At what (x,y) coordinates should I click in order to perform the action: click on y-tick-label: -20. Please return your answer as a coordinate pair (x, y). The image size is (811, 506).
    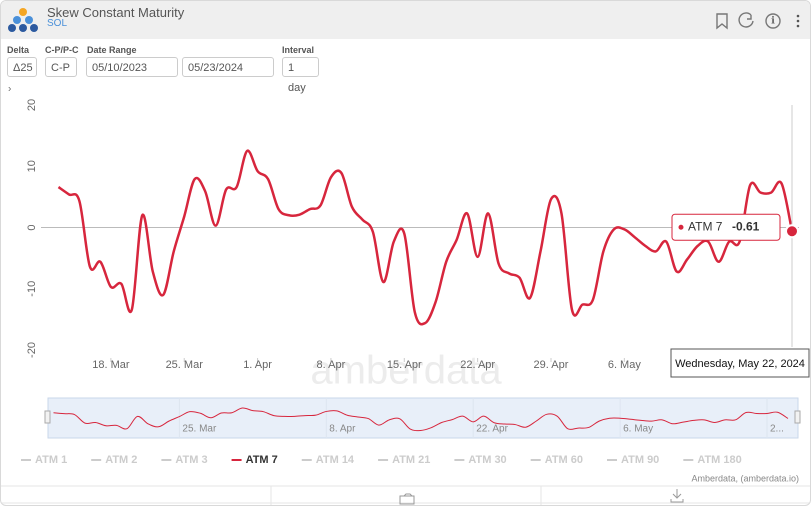
    Looking at the image, I should click on (32, 350).